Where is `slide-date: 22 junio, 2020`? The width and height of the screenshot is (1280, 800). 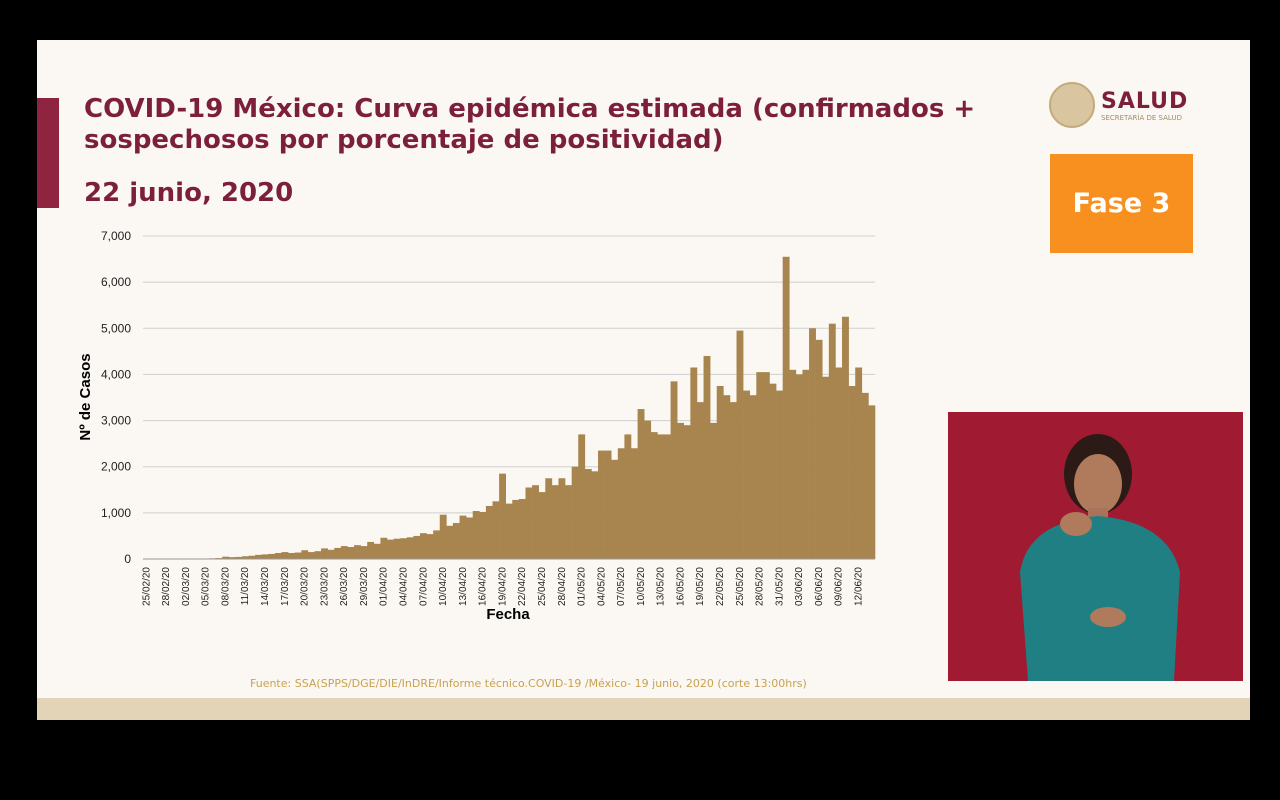 slide-date: 22 junio, 2020 is located at coordinates (189, 193).